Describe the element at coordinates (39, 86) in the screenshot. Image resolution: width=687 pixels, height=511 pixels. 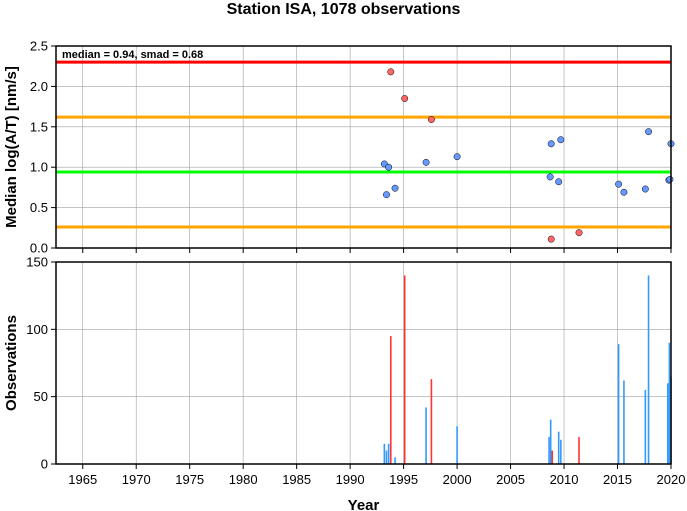
I see `median-ytick-label: 2.0` at that location.